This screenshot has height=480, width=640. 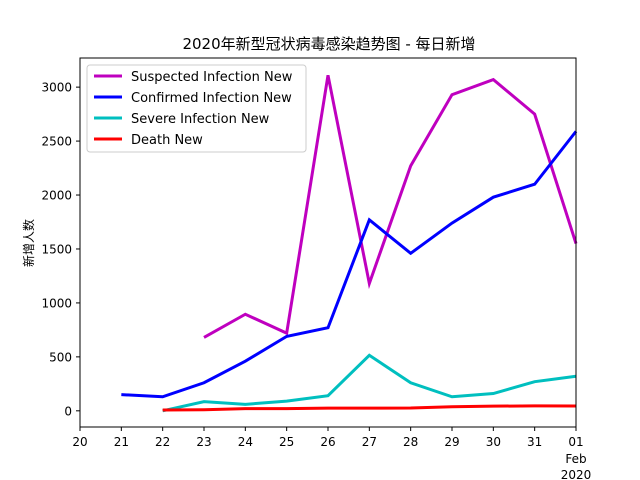 I want to click on legend-label-death-new: Death New, so click(x=167, y=140).